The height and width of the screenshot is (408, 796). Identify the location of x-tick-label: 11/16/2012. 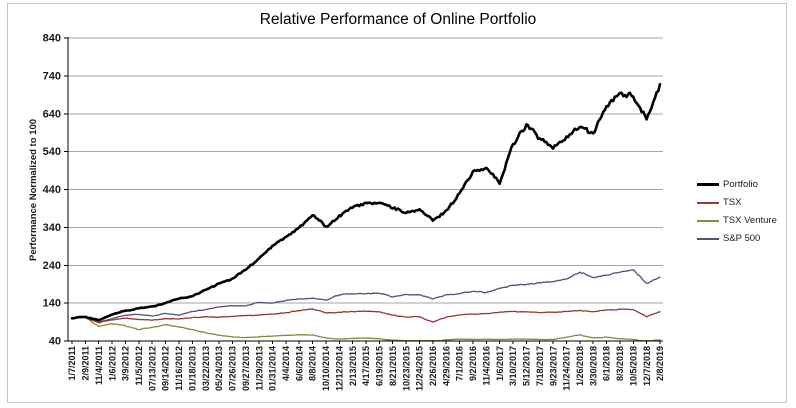
(179, 368).